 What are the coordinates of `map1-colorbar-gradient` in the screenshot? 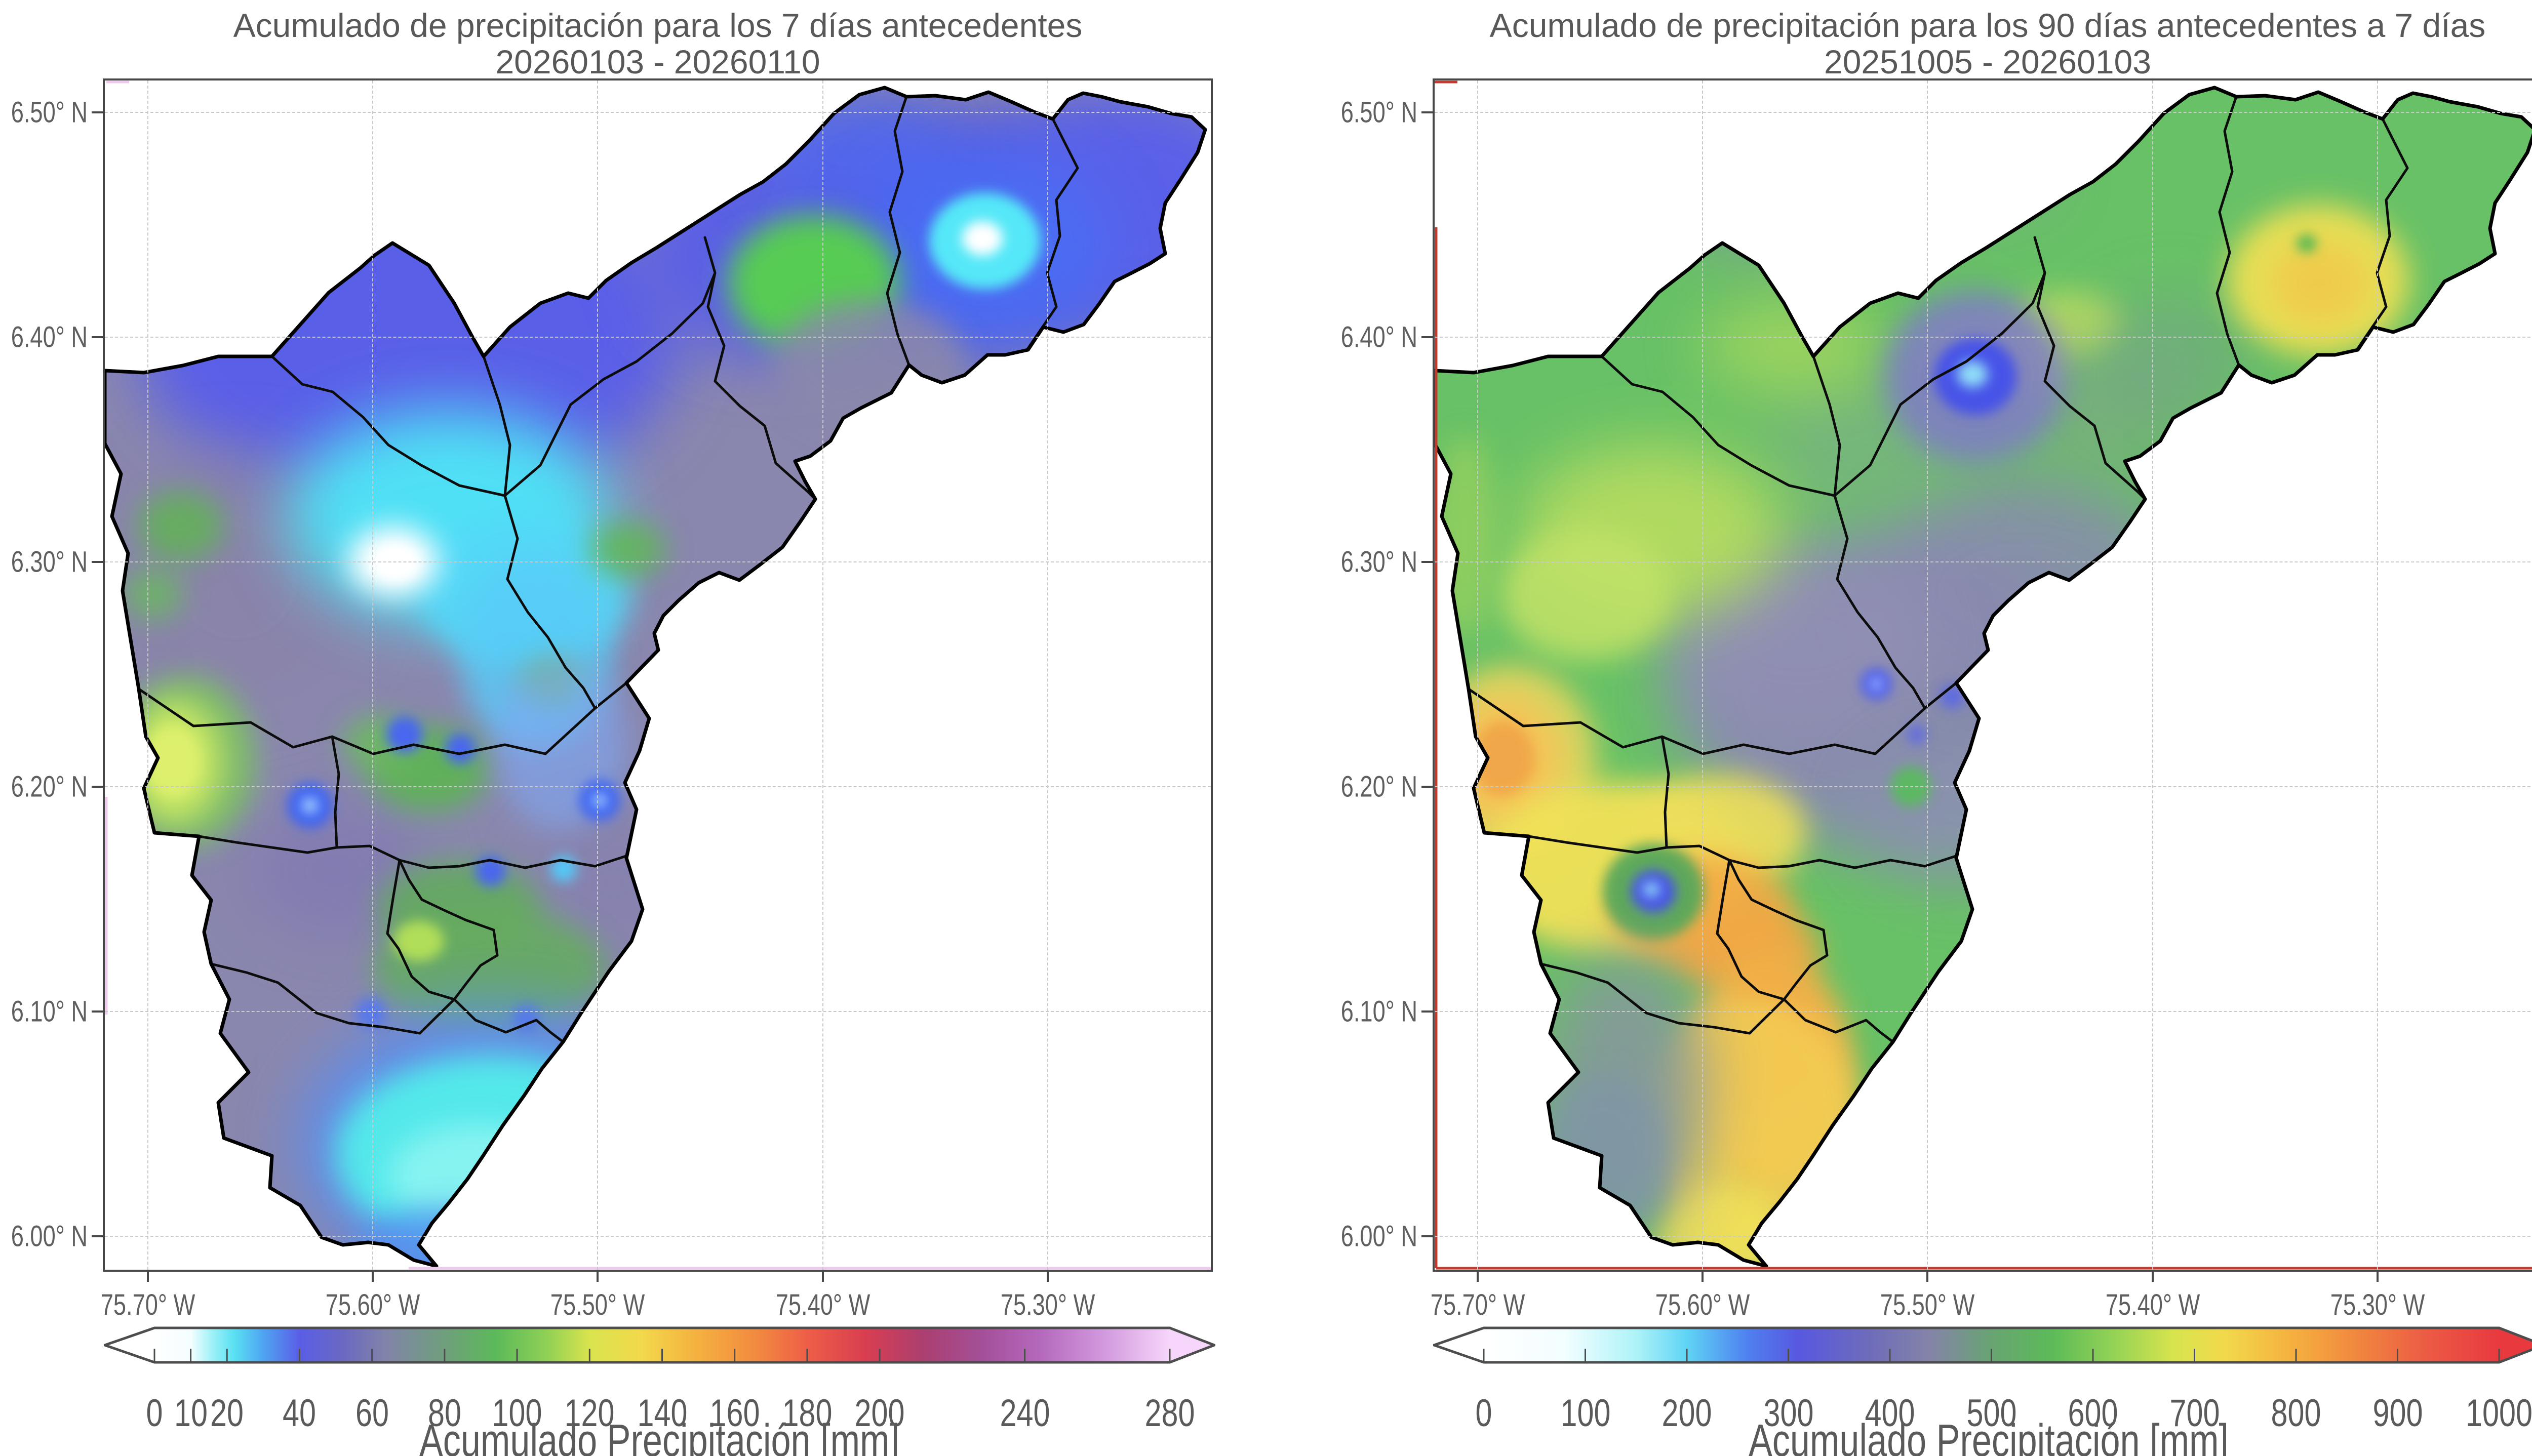 It's located at (659, 1345).